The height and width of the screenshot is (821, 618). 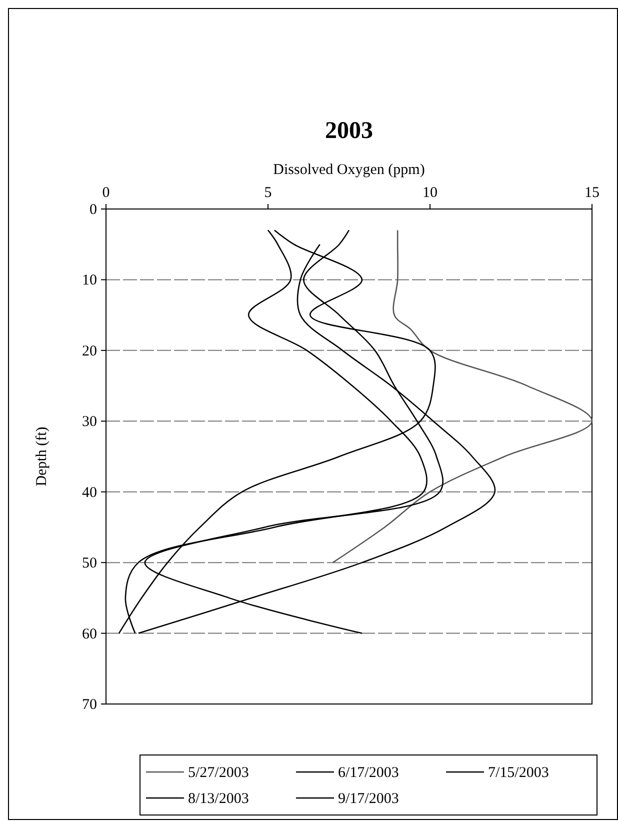 What do you see at coordinates (349, 170) in the screenshot?
I see `x-axis-title: Dissolved Oxygen (ppm)` at bounding box center [349, 170].